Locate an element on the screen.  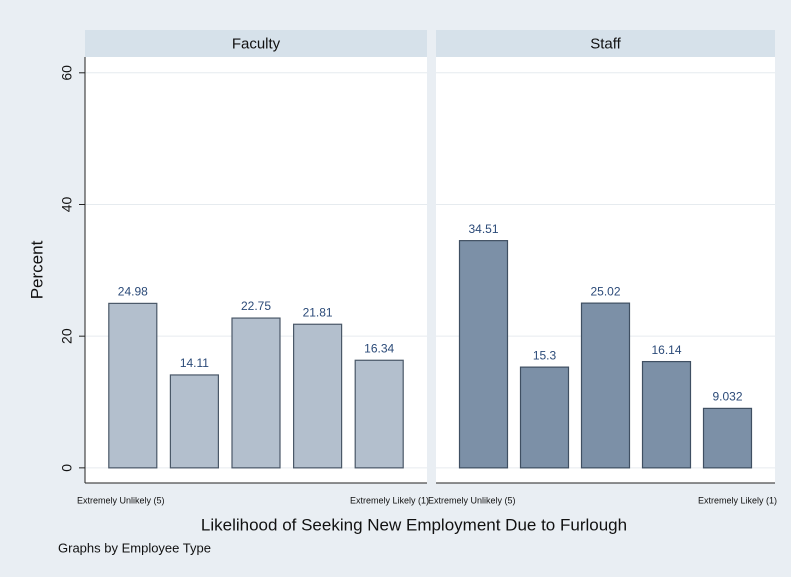
panel-title: Staff is located at coordinates (605, 43).